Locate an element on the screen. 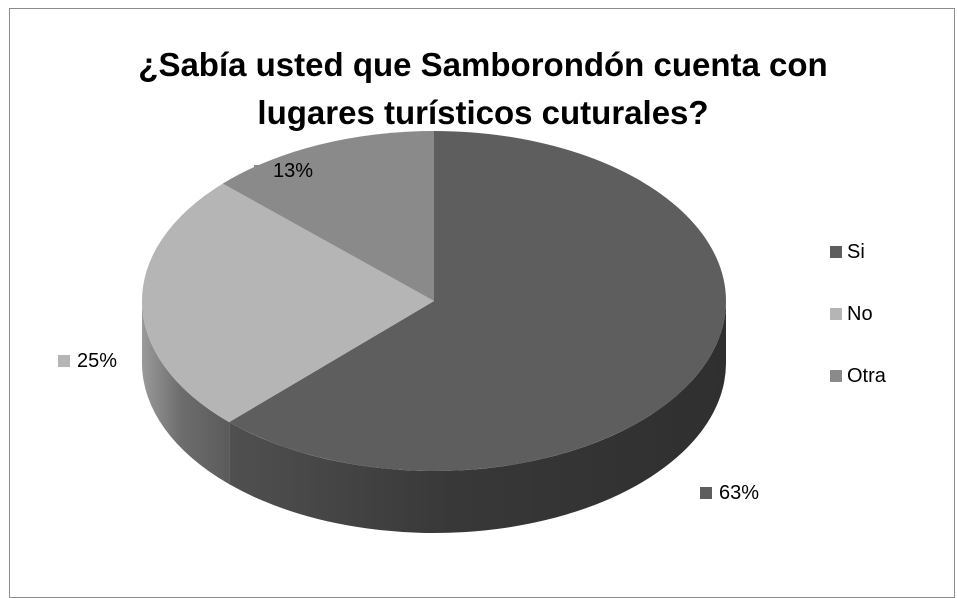  chart-title-line-1: ¿Sabía usted que Samborondón cuenta con is located at coordinates (483, 64).